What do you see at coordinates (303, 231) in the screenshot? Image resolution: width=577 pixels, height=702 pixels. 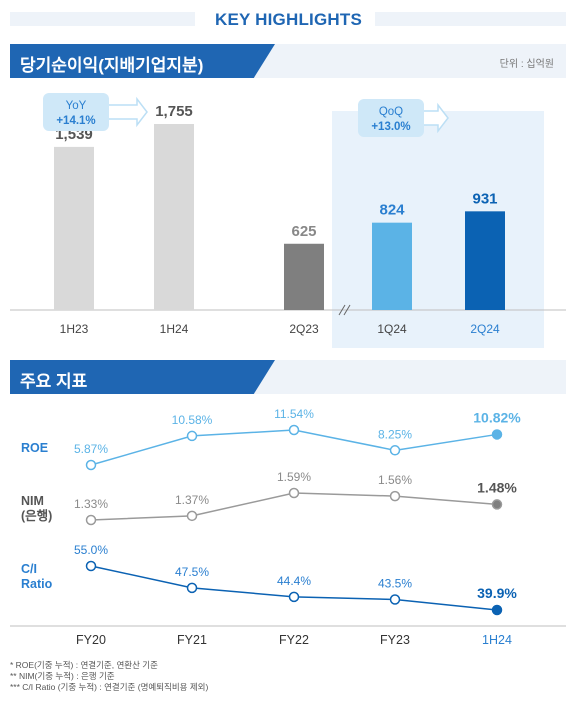 I see `q-value-label: 625` at bounding box center [303, 231].